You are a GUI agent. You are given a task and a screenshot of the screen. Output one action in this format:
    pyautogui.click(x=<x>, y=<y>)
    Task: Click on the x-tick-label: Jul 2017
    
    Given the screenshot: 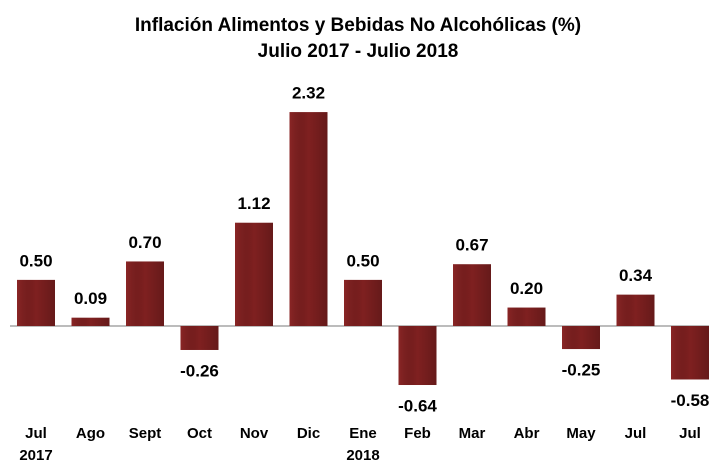 What is the action you would take?
    pyautogui.click(x=35, y=444)
    